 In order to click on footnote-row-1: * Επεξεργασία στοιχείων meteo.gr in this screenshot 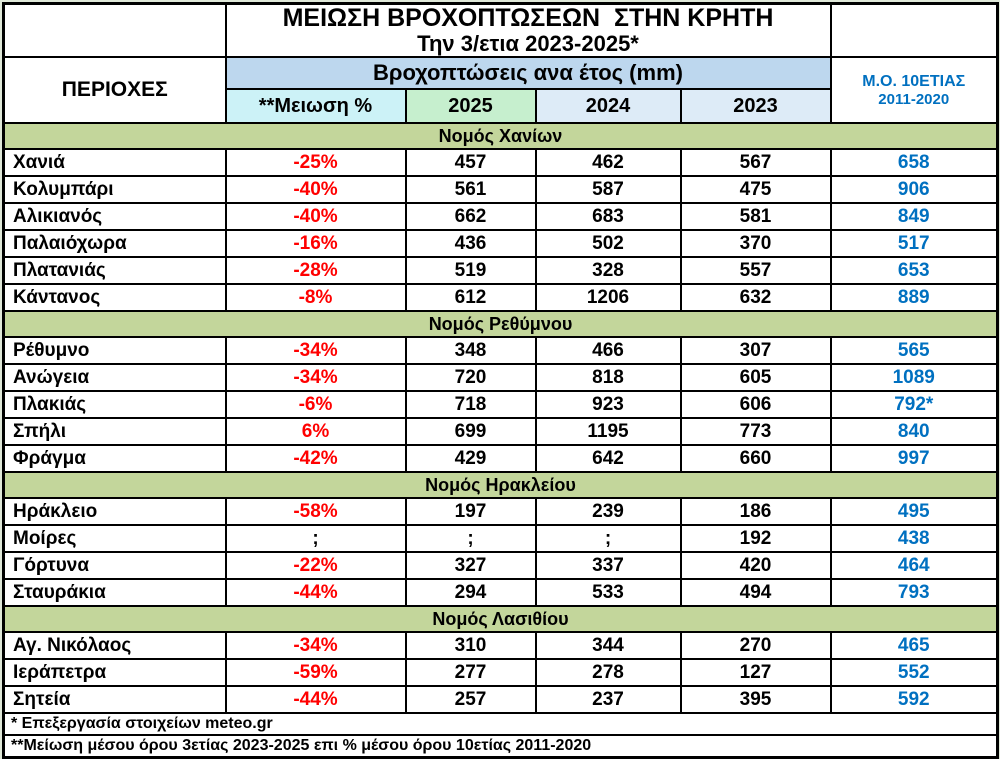, I will do `click(500, 724)`.